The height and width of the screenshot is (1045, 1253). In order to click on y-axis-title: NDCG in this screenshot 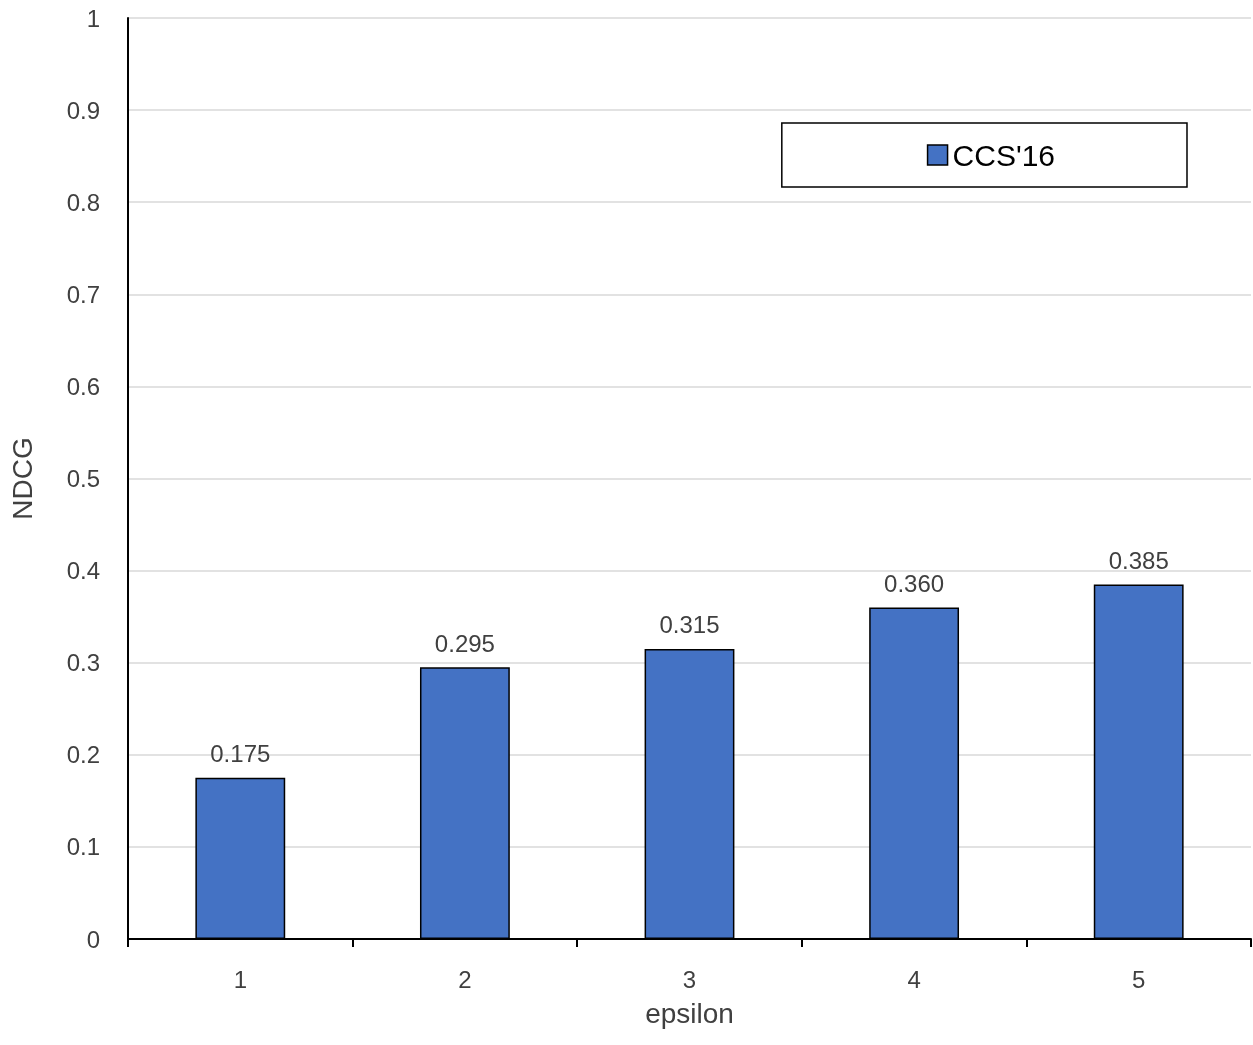, I will do `click(22, 478)`.